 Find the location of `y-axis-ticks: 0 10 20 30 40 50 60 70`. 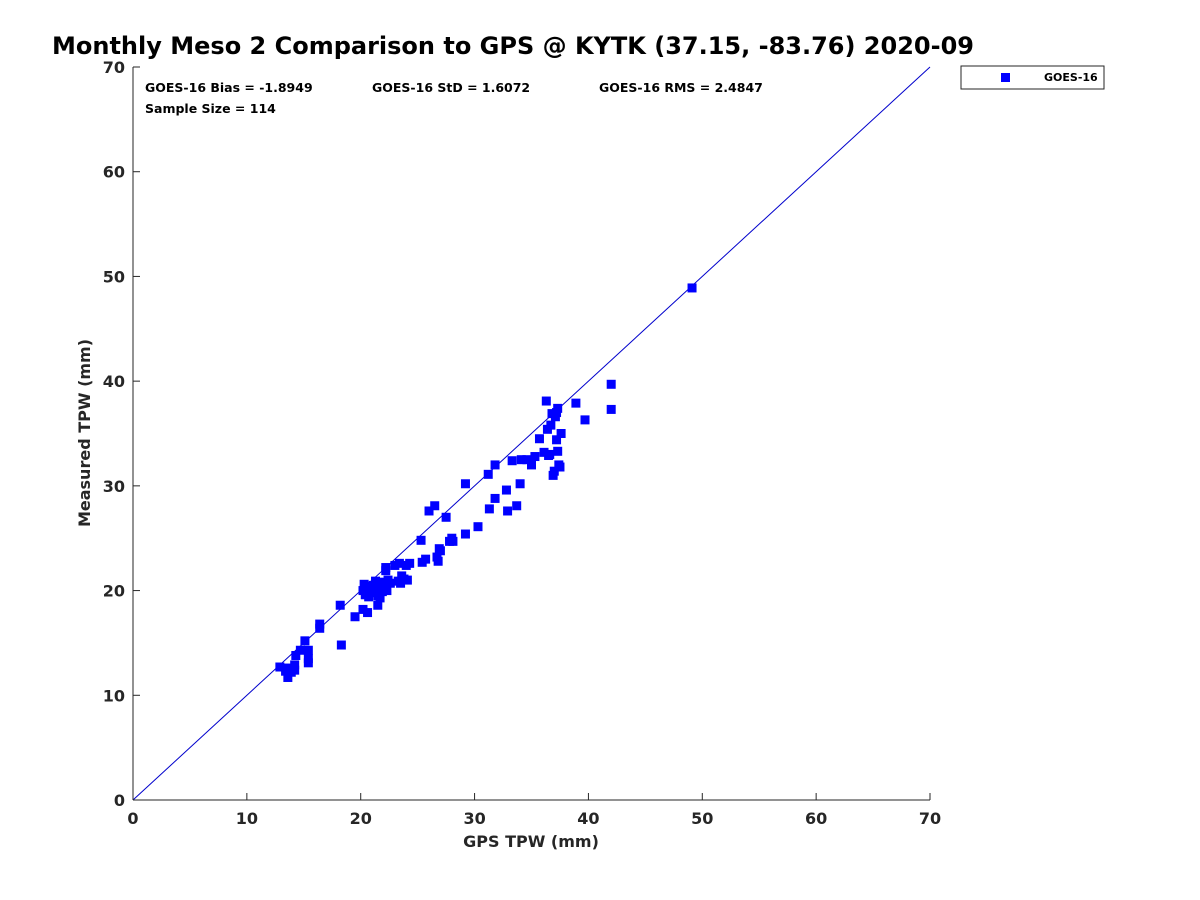

y-axis-ticks: 0 10 20 30 40 50 60 70 is located at coordinates (121, 434).